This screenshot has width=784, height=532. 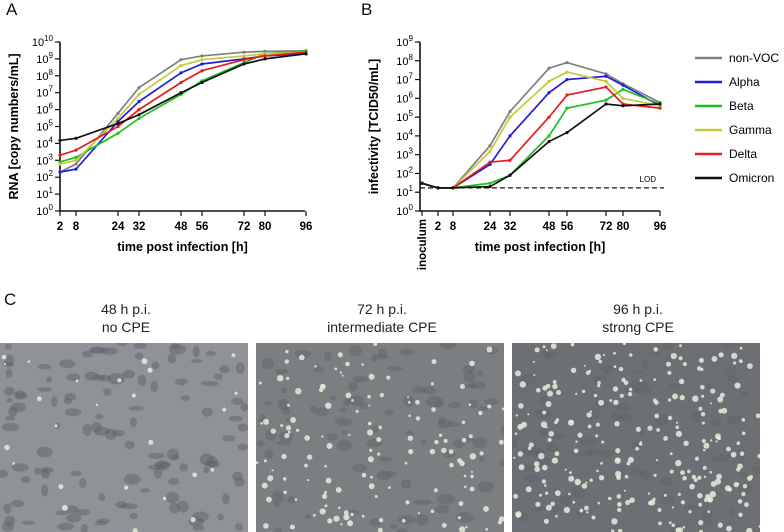 I want to click on panel-b-y-tick-label: 10⁷, so click(x=404, y=79).